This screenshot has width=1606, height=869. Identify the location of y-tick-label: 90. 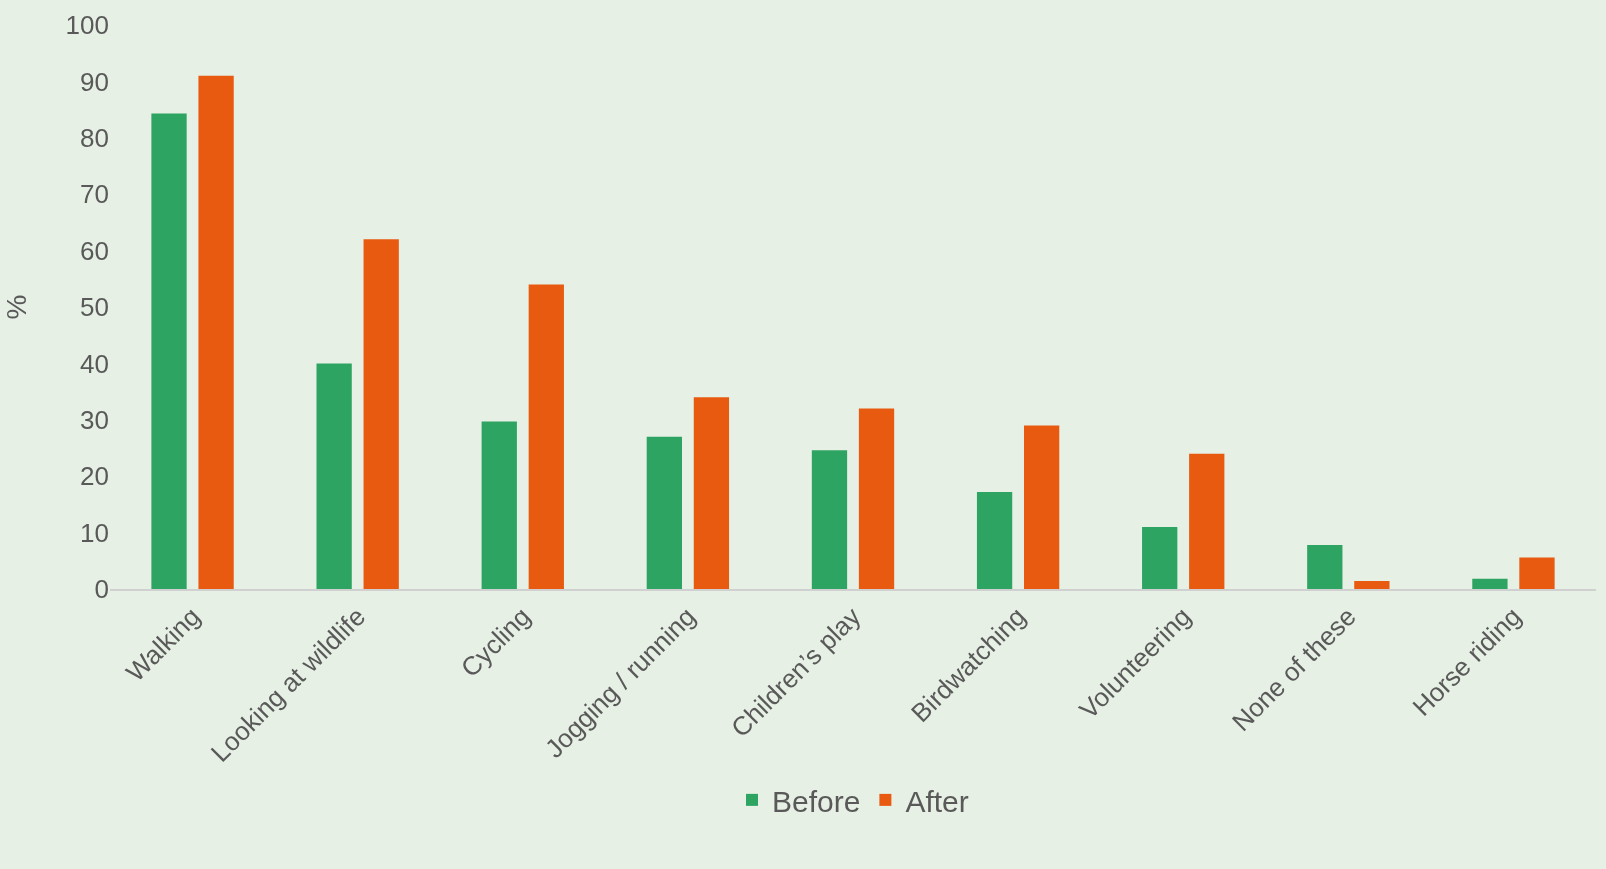
(94, 81).